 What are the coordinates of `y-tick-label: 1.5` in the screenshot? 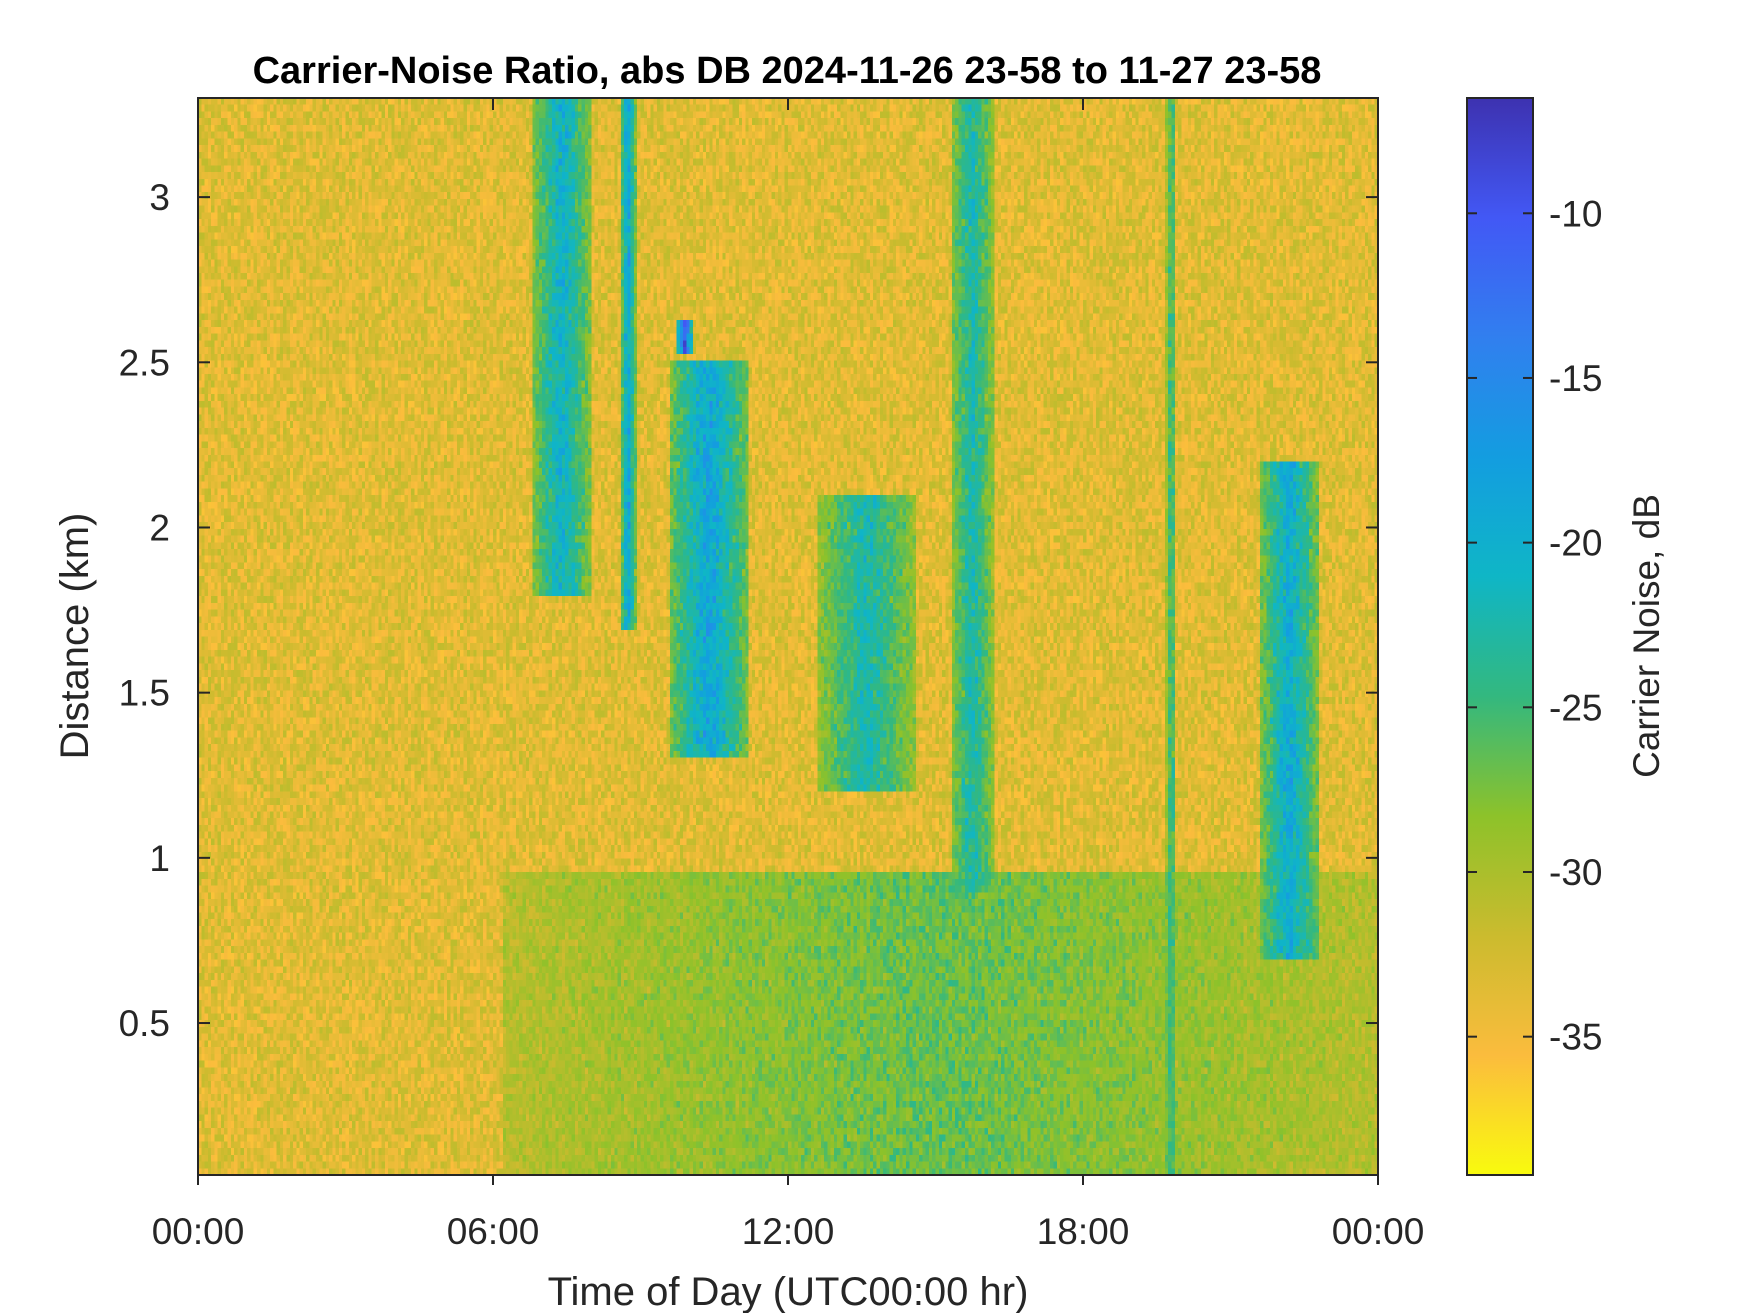 It's located at (144, 693).